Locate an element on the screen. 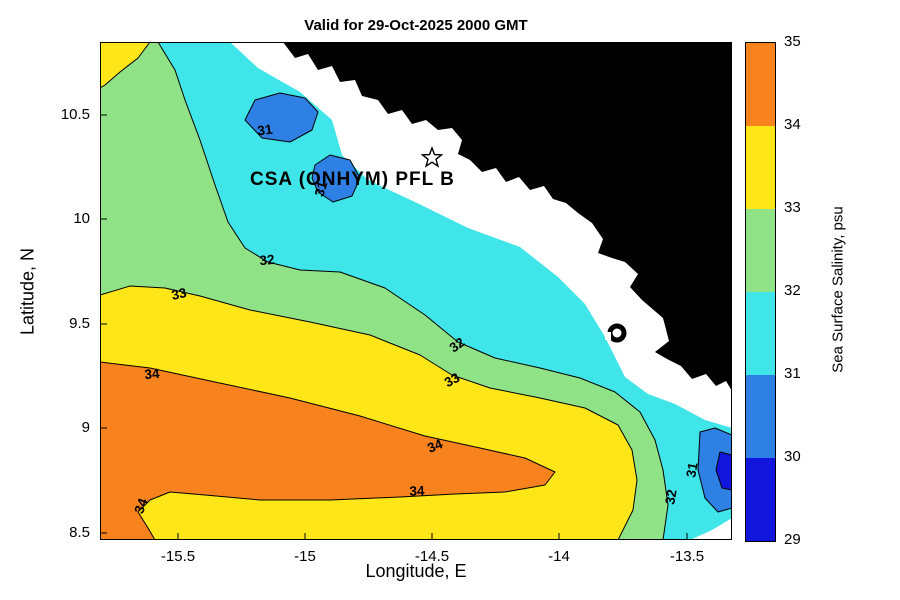 The image size is (900, 600). contour-label-31-1: 31 is located at coordinates (321, 188).